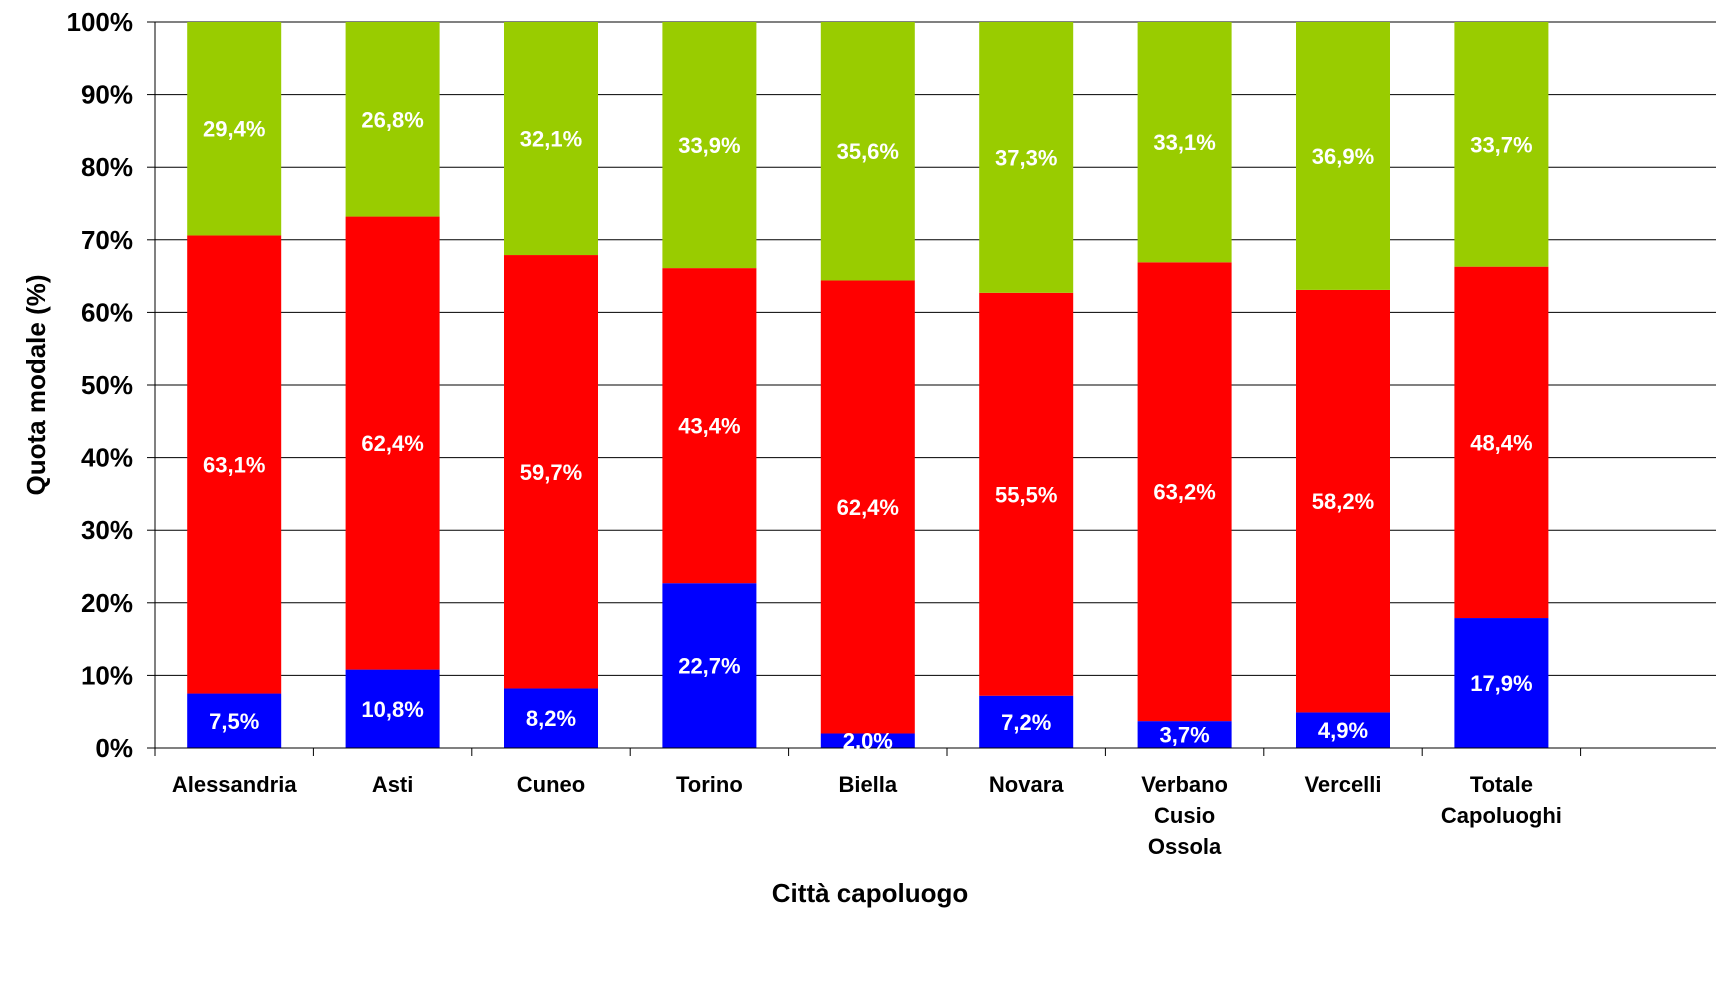 This screenshot has height=996, width=1718. Describe the element at coordinates (107, 312) in the screenshot. I see `y-tick-label: 60%` at that location.